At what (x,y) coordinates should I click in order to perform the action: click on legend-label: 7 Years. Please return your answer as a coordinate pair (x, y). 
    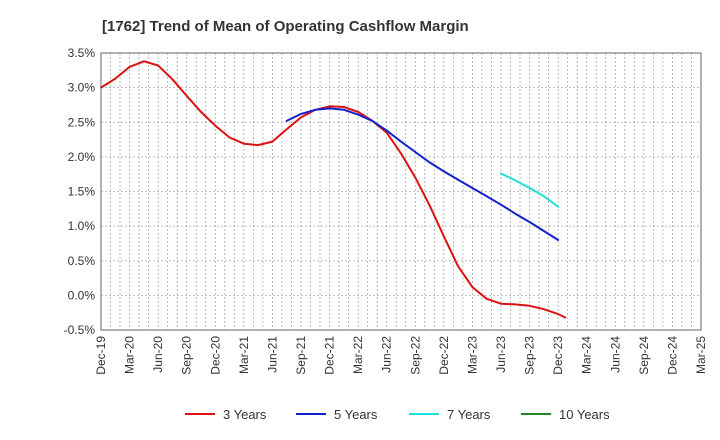
    Looking at the image, I should click on (469, 414).